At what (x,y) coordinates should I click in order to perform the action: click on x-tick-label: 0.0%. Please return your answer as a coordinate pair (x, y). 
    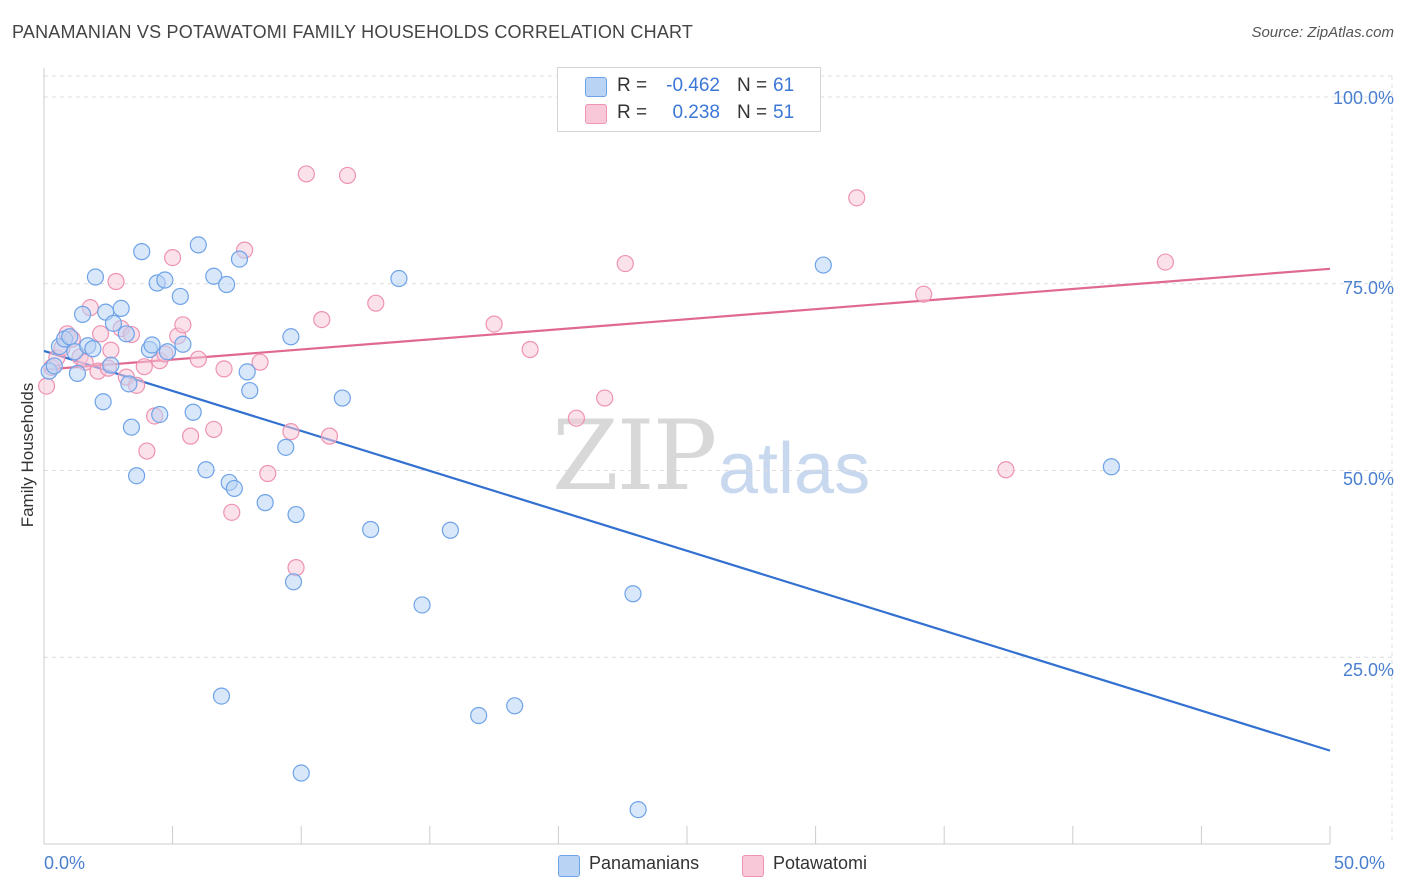
    Looking at the image, I should click on (65, 863).